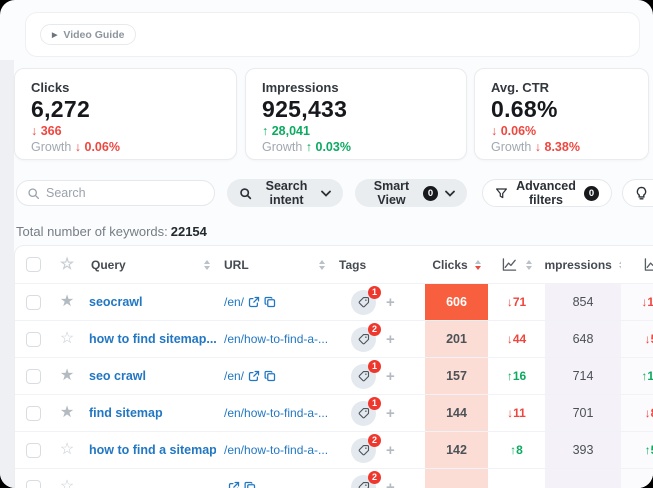 The image size is (653, 488). Describe the element at coordinates (516, 450) in the screenshot. I see `clicks-change: ↑8` at that location.